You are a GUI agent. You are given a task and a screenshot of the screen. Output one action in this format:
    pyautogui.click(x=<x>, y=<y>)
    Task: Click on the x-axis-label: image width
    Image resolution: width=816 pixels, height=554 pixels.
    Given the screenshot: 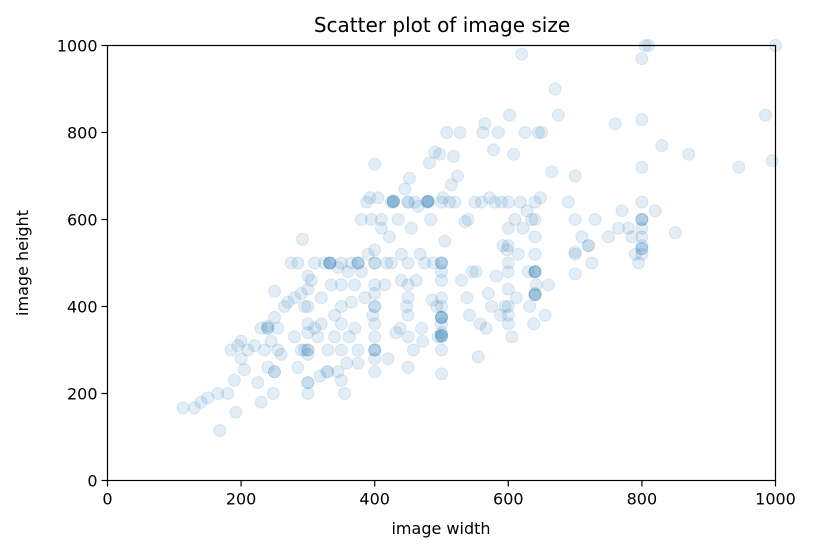 What is the action you would take?
    pyautogui.click(x=440, y=528)
    